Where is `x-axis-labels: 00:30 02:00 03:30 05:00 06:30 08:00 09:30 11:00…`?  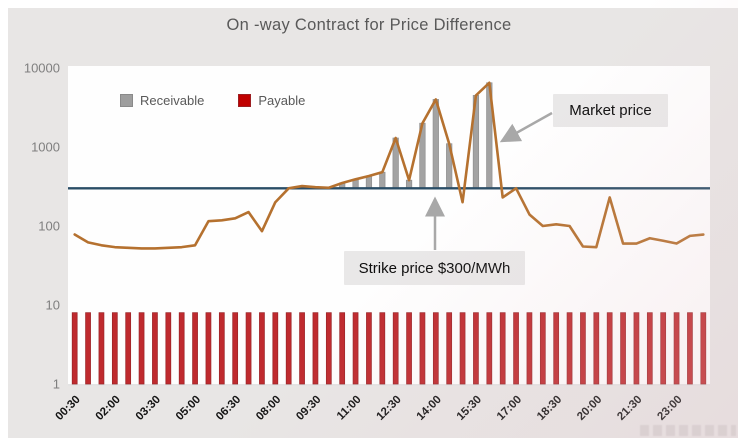 x-axis-labels: 00:30 02:00 03:30 05:00 06:30 08:00 09:30 11:00… is located at coordinates (369, 408).